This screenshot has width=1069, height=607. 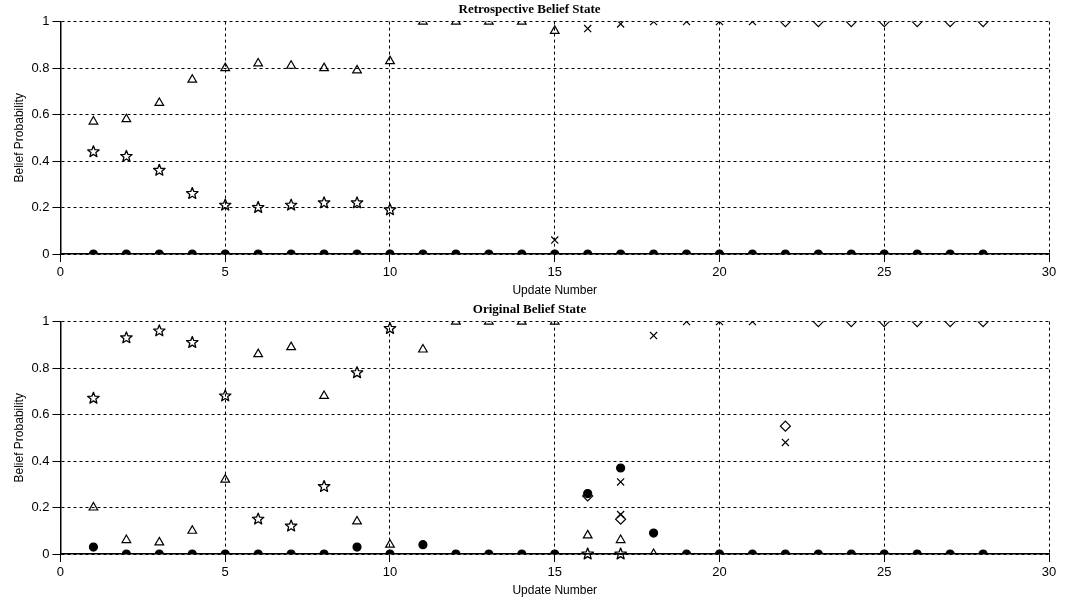 What do you see at coordinates (529, 9) in the screenshot?
I see `chart-title: Retrospective Belief State` at bounding box center [529, 9].